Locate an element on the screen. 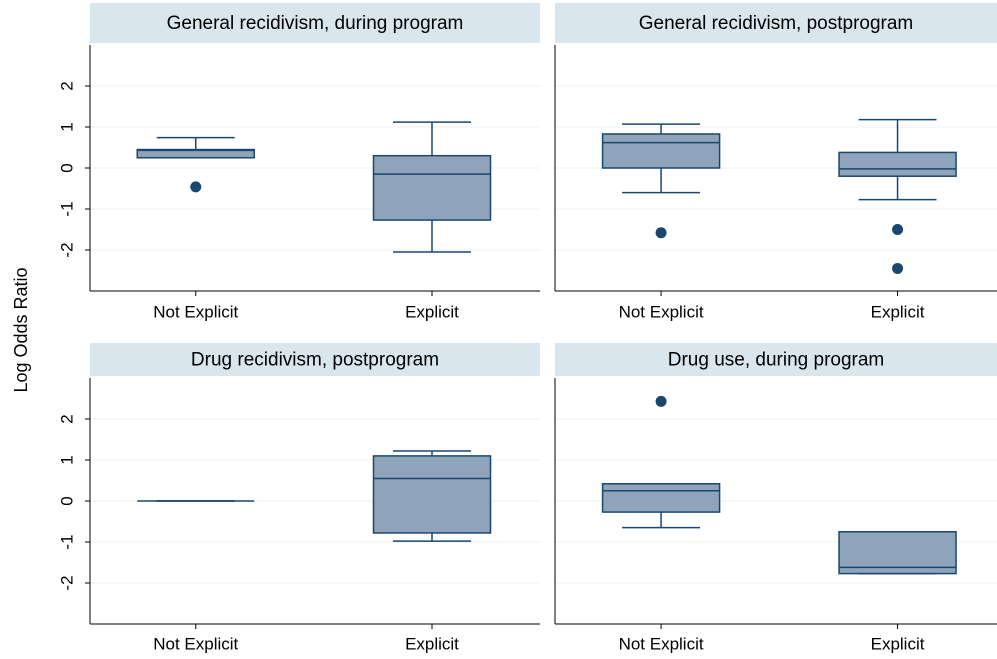  panel-title: General recidivism, during program is located at coordinates (315, 23).